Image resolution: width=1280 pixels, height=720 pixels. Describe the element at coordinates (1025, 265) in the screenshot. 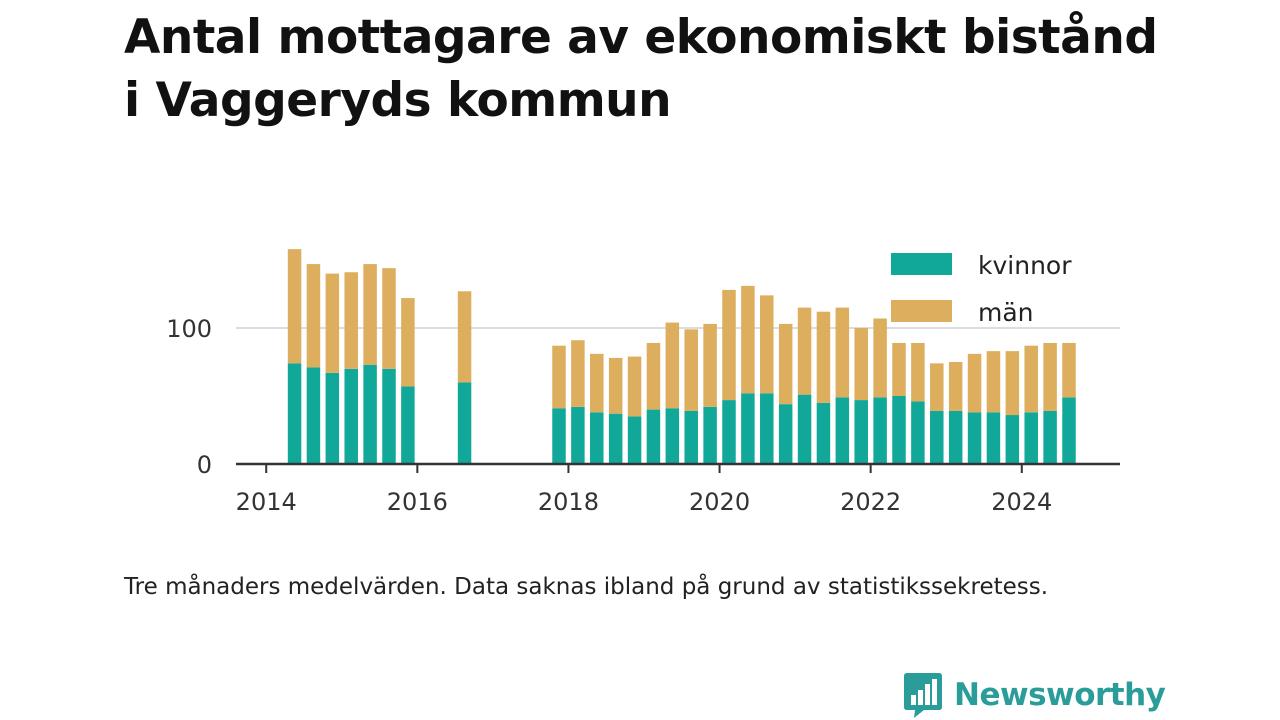

I see `legend-label-kvinnor: kvinnor` at that location.